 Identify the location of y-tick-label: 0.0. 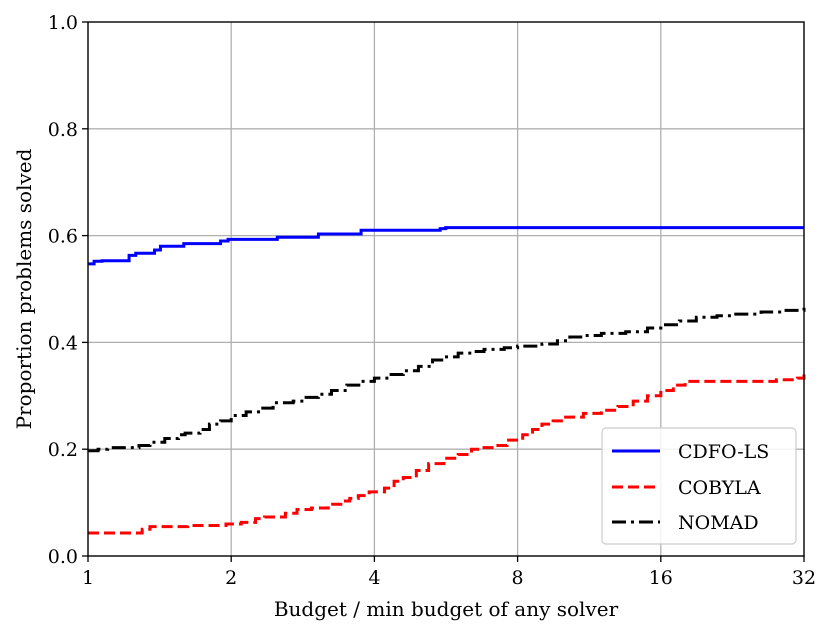
(63, 557).